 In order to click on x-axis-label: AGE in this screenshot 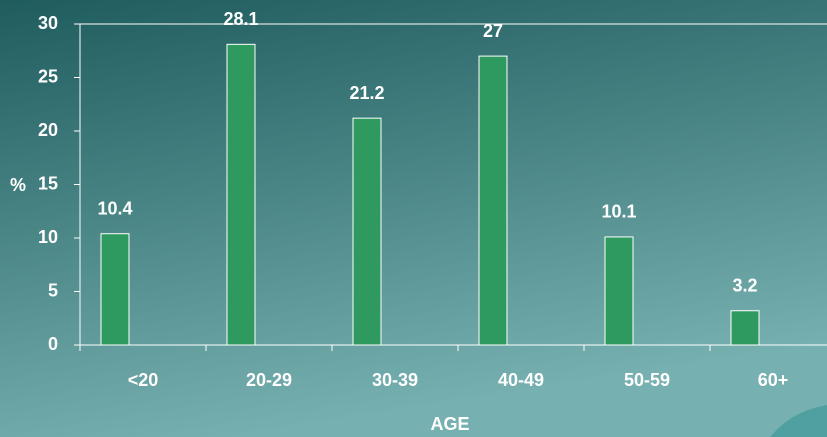, I will do `click(449, 424)`.